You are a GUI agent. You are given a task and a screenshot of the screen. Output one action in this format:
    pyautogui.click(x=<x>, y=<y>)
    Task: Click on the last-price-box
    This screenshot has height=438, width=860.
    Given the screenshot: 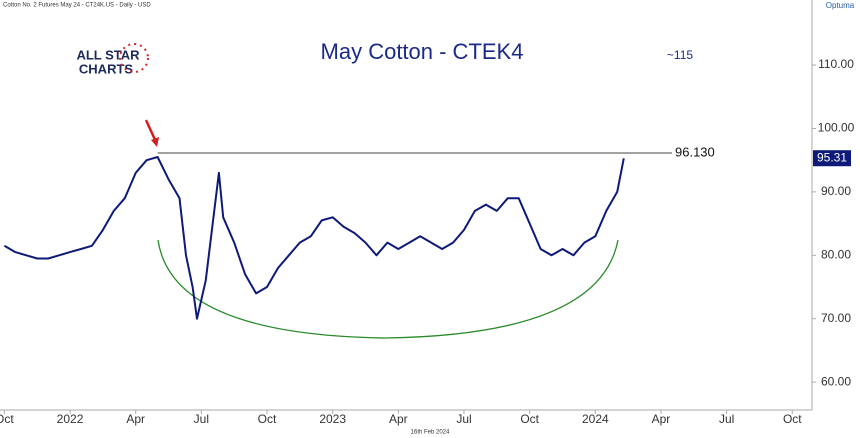 What is the action you would take?
    pyautogui.click(x=832, y=158)
    